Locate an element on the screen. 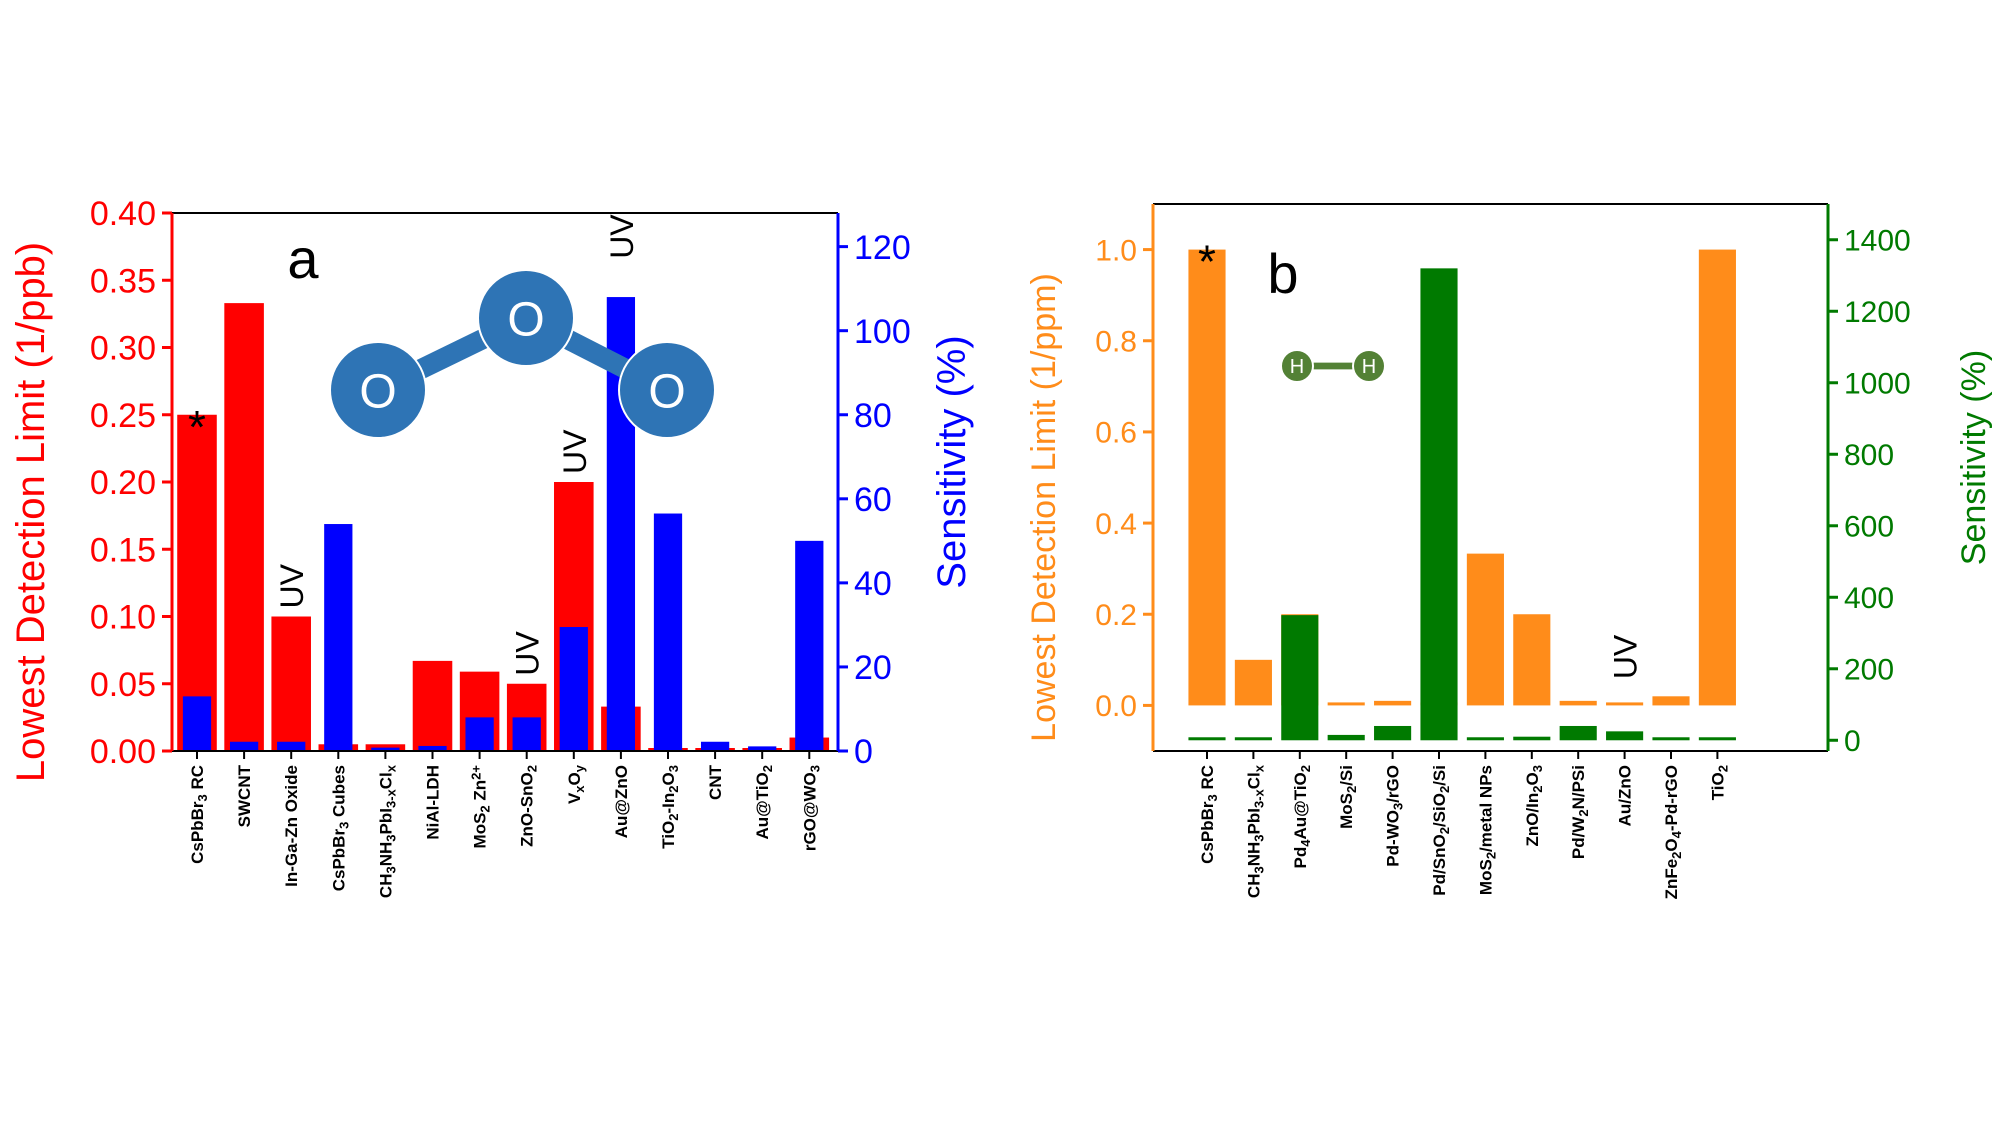  category-label: Pd-WO3/rGO is located at coordinates (1395, 816).